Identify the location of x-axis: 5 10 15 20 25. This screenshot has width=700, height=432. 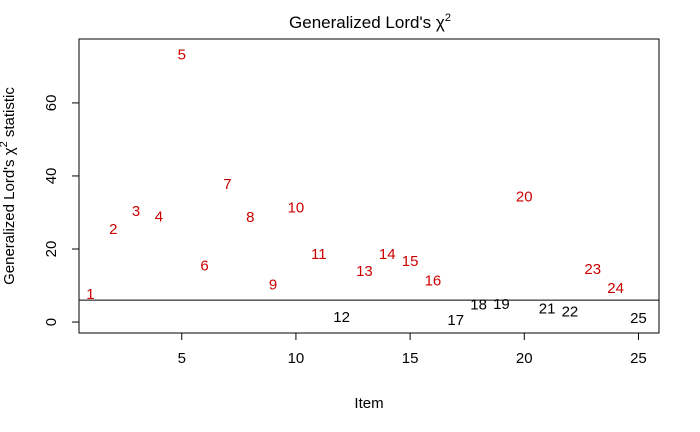
(412, 349).